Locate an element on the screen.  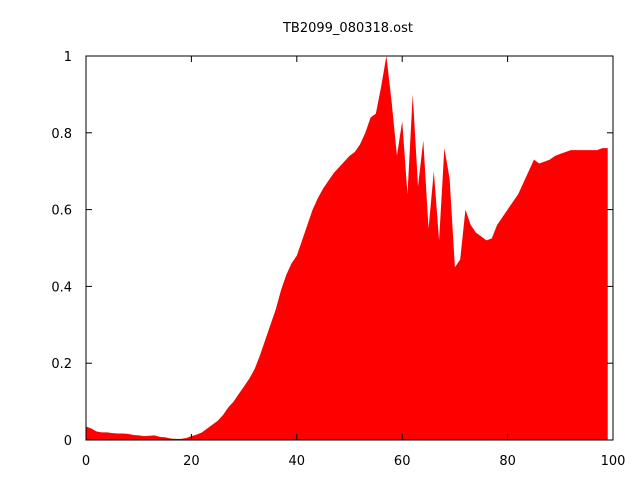
x-tick-label: 80 is located at coordinates (507, 461).